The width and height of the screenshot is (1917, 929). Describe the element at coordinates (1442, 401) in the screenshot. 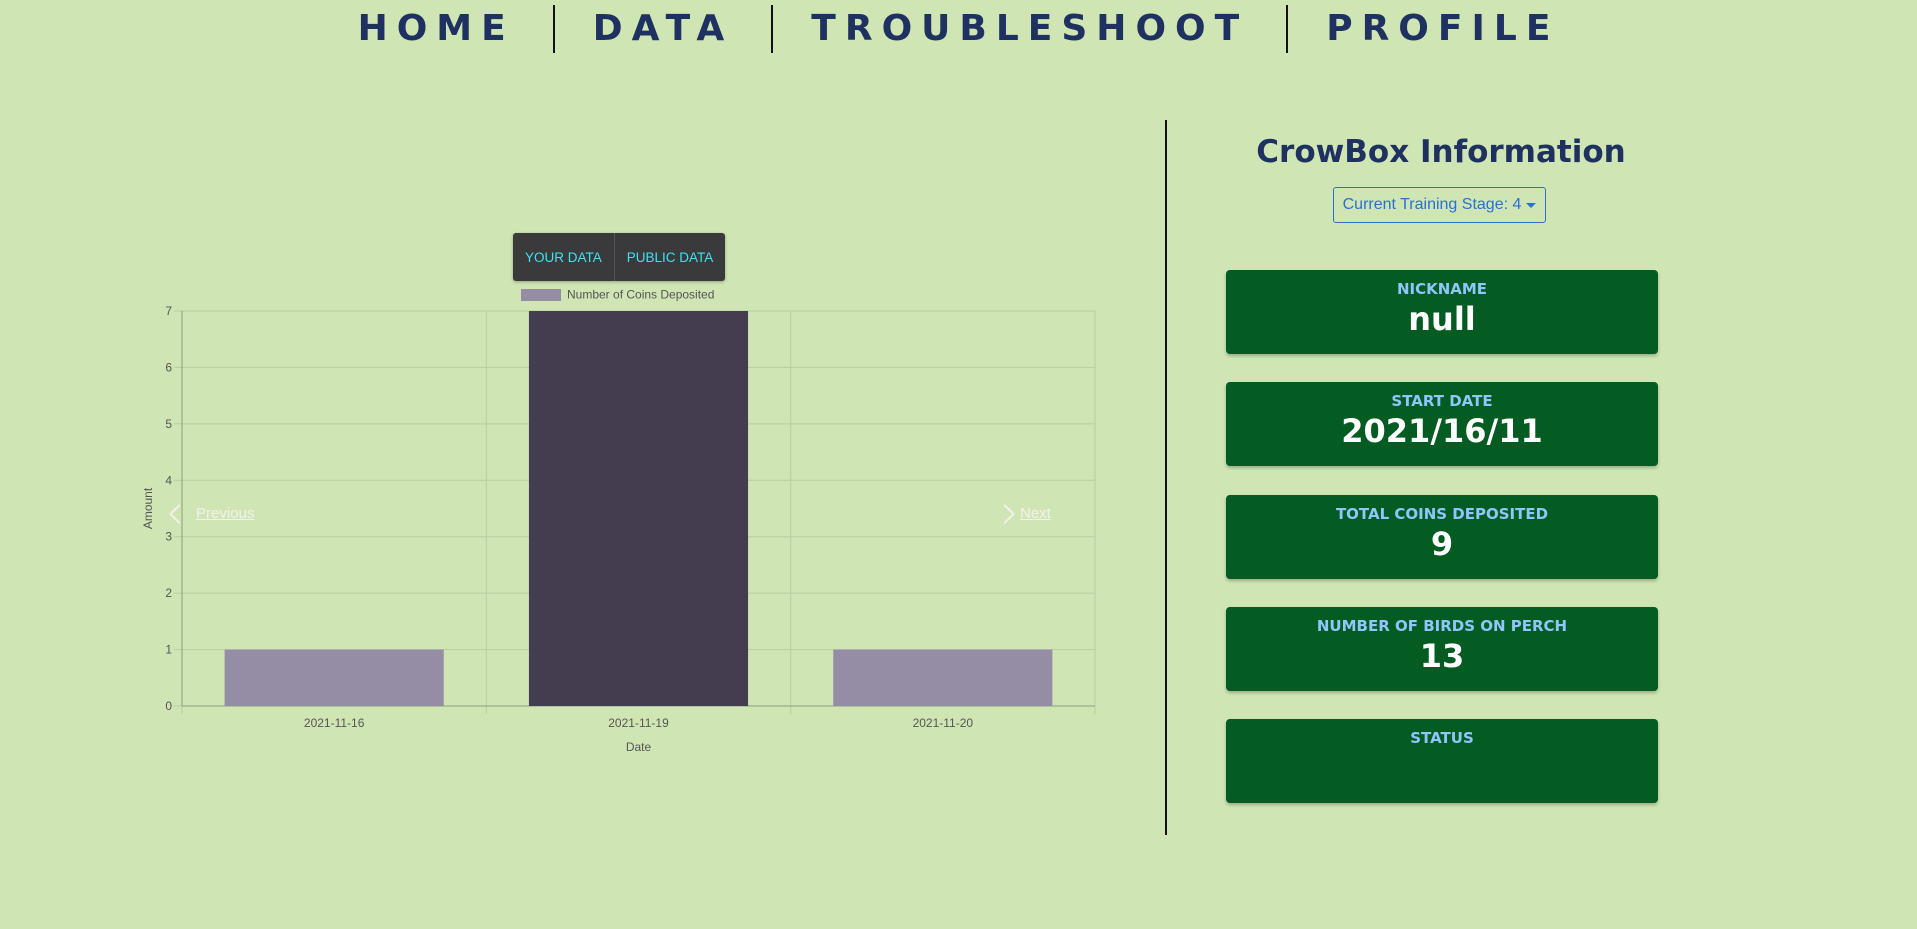

I see `card-label: START DATE` at that location.